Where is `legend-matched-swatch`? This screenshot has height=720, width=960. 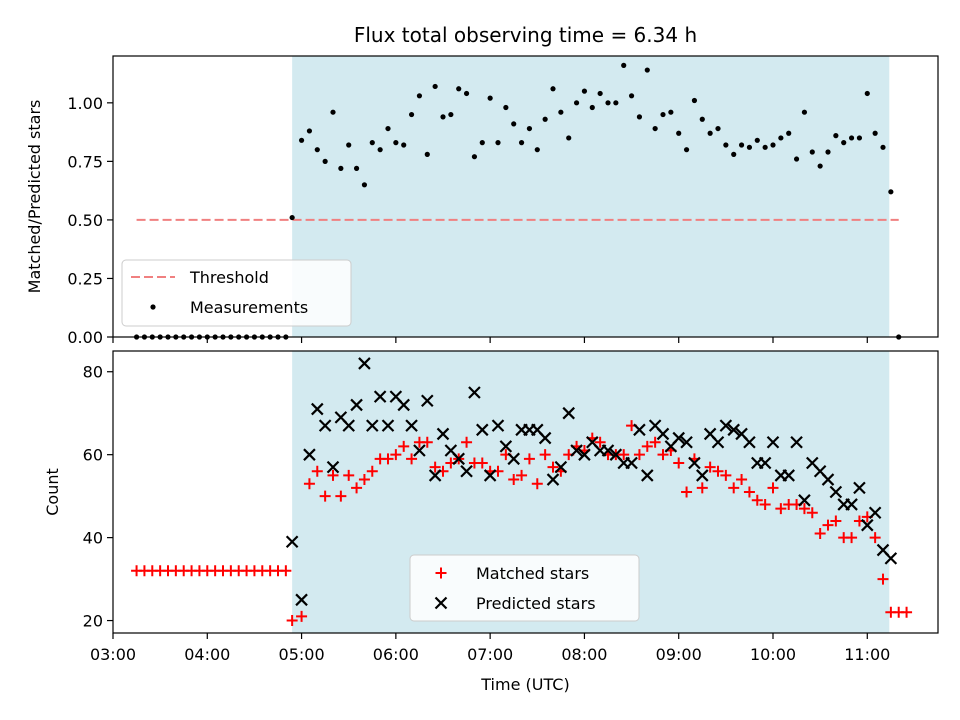 legend-matched-swatch is located at coordinates (441, 573).